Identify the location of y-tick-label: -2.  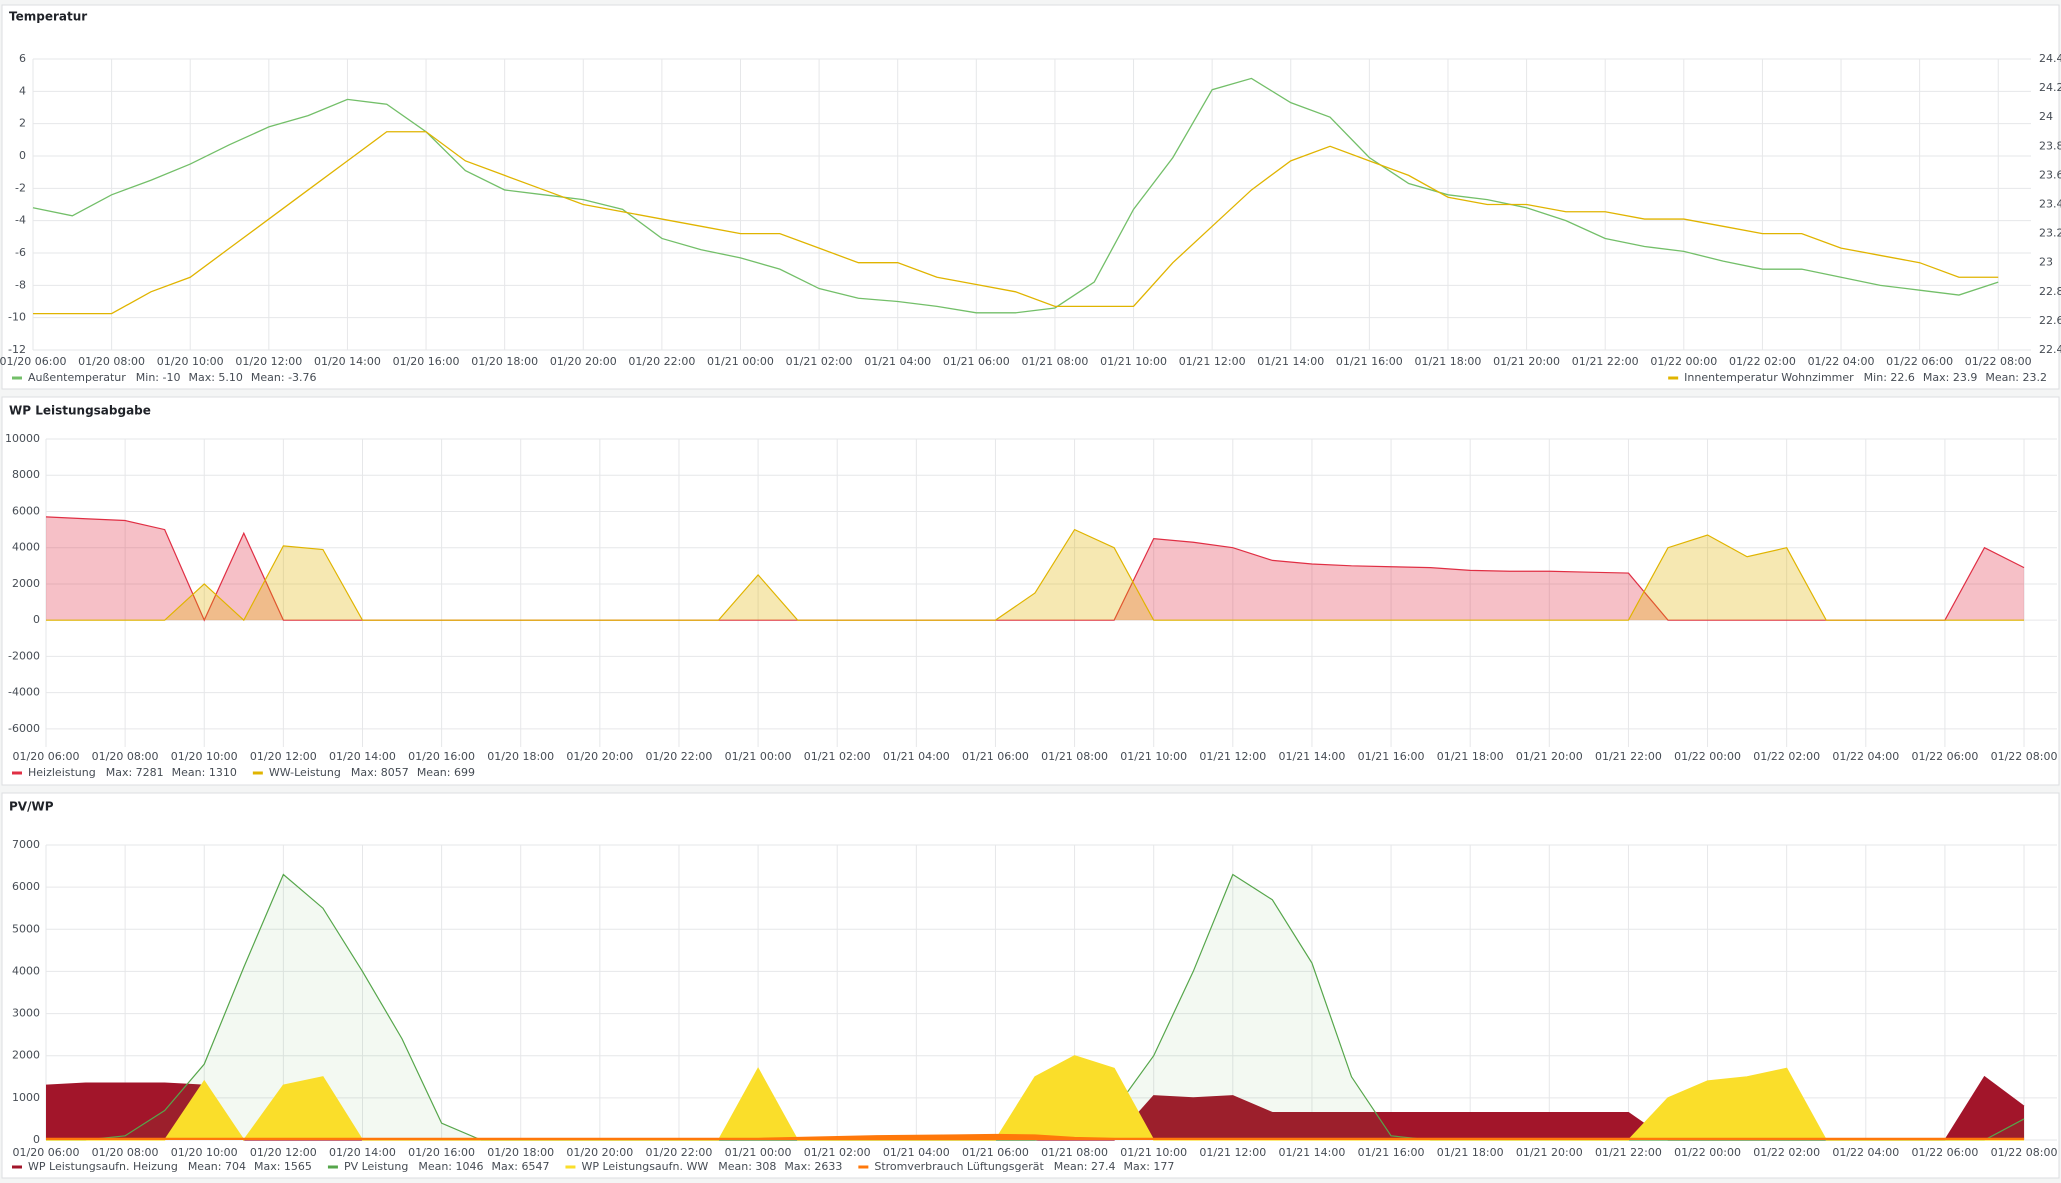
(20, 187).